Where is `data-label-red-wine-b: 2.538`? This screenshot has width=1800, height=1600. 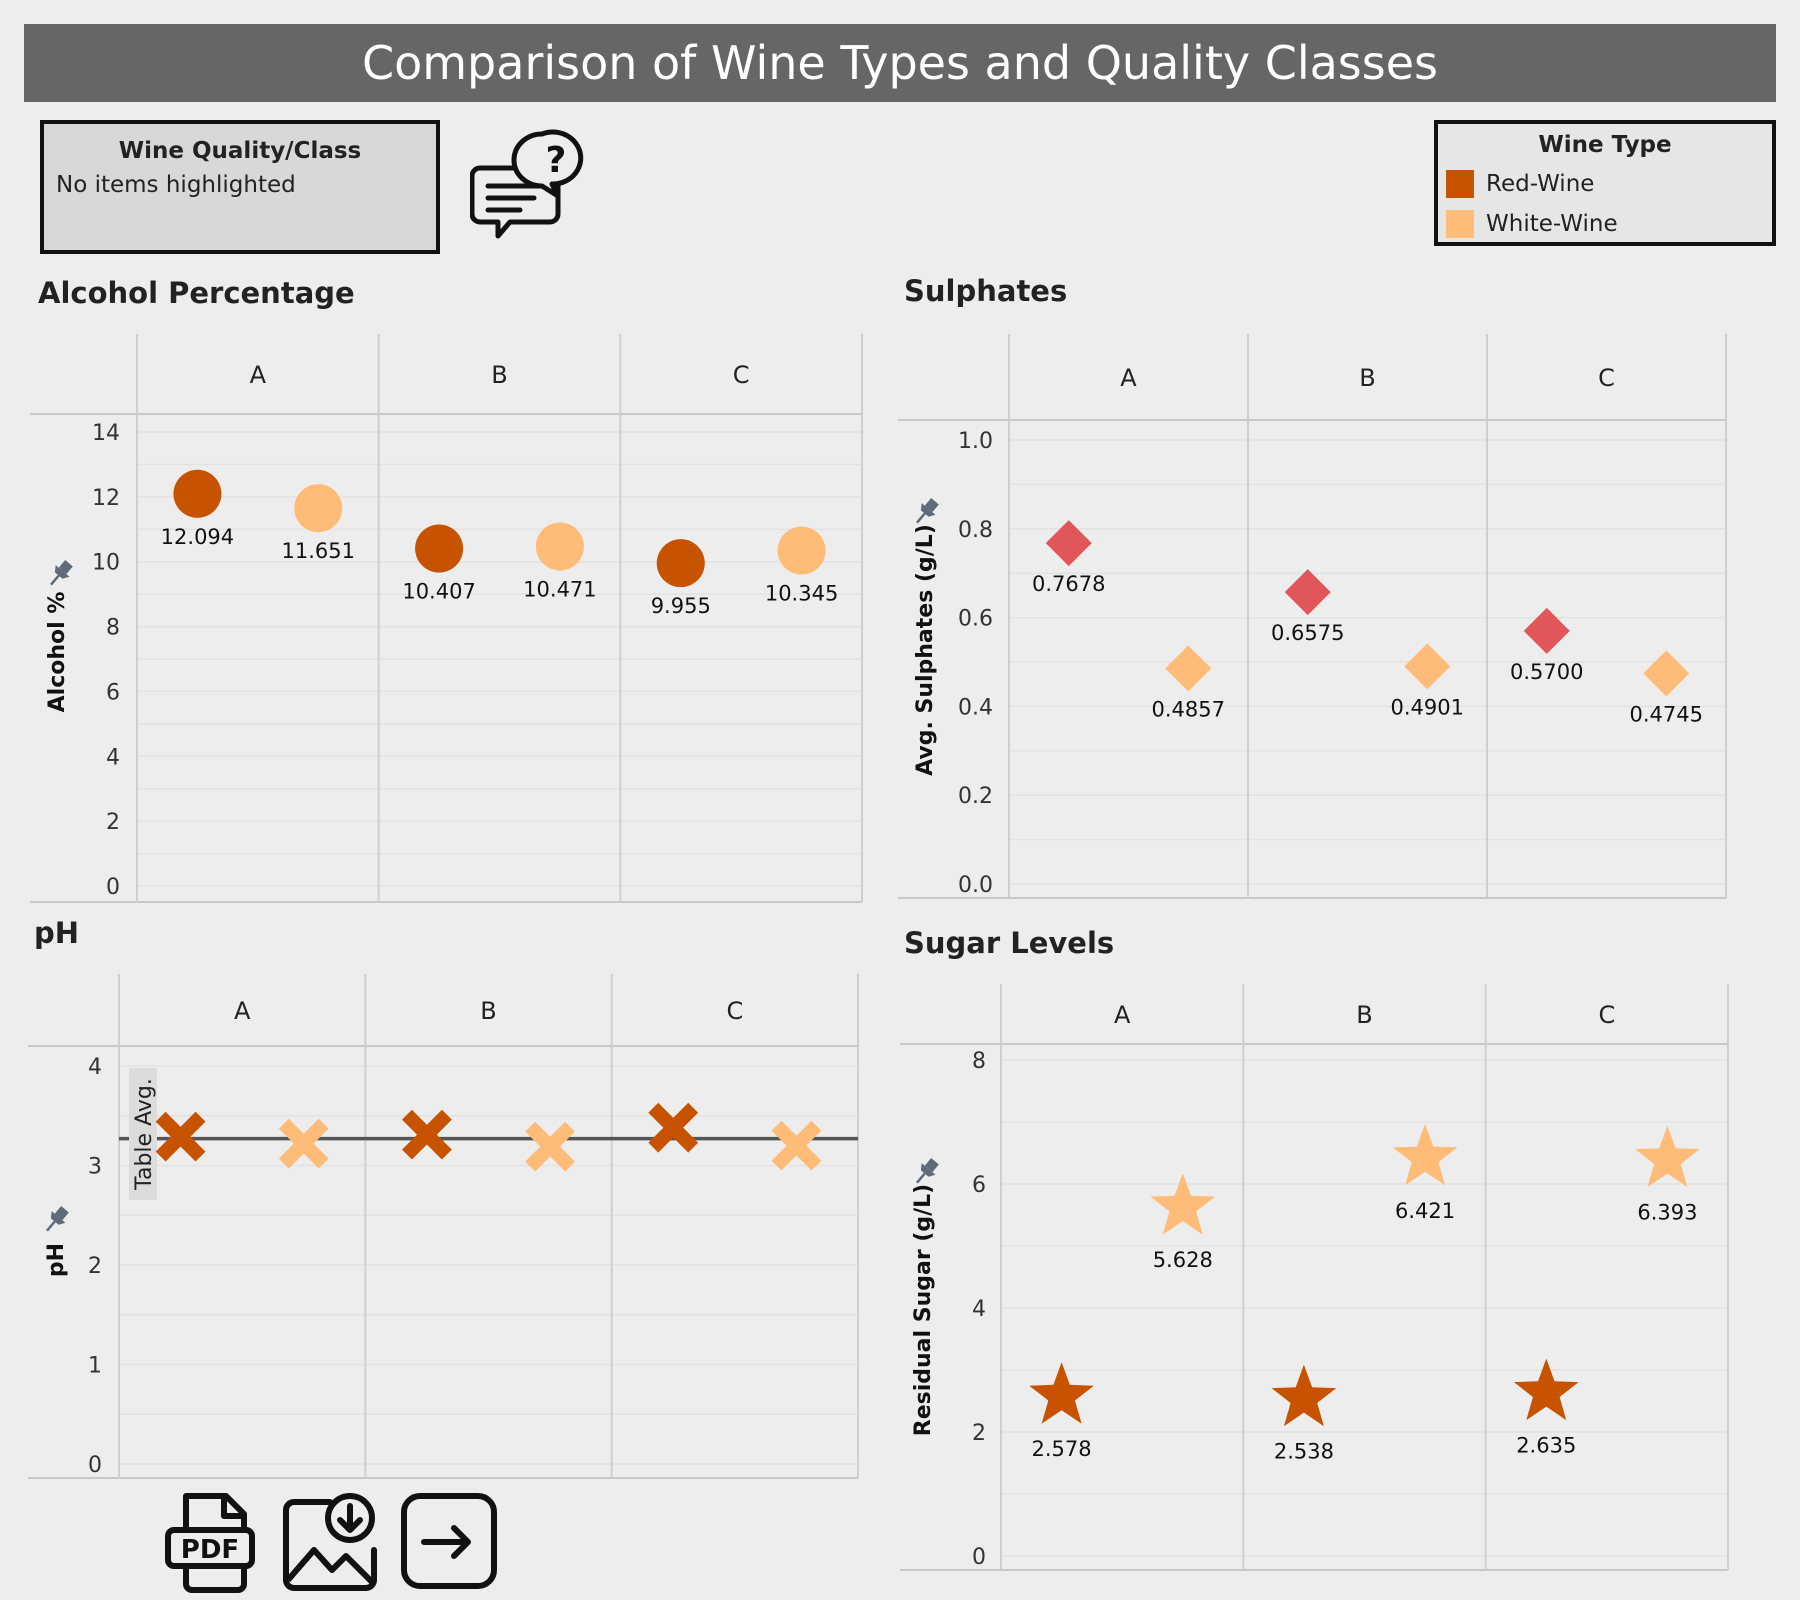
data-label-red-wine-b: 2.538 is located at coordinates (1304, 1452).